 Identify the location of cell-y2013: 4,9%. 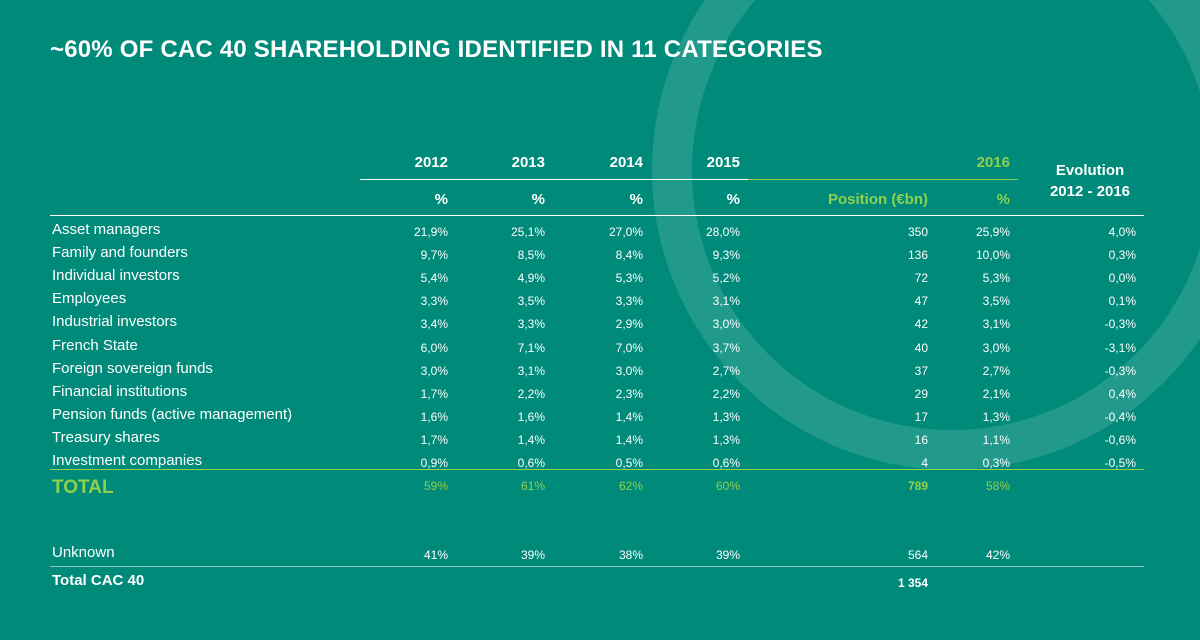
(531, 278).